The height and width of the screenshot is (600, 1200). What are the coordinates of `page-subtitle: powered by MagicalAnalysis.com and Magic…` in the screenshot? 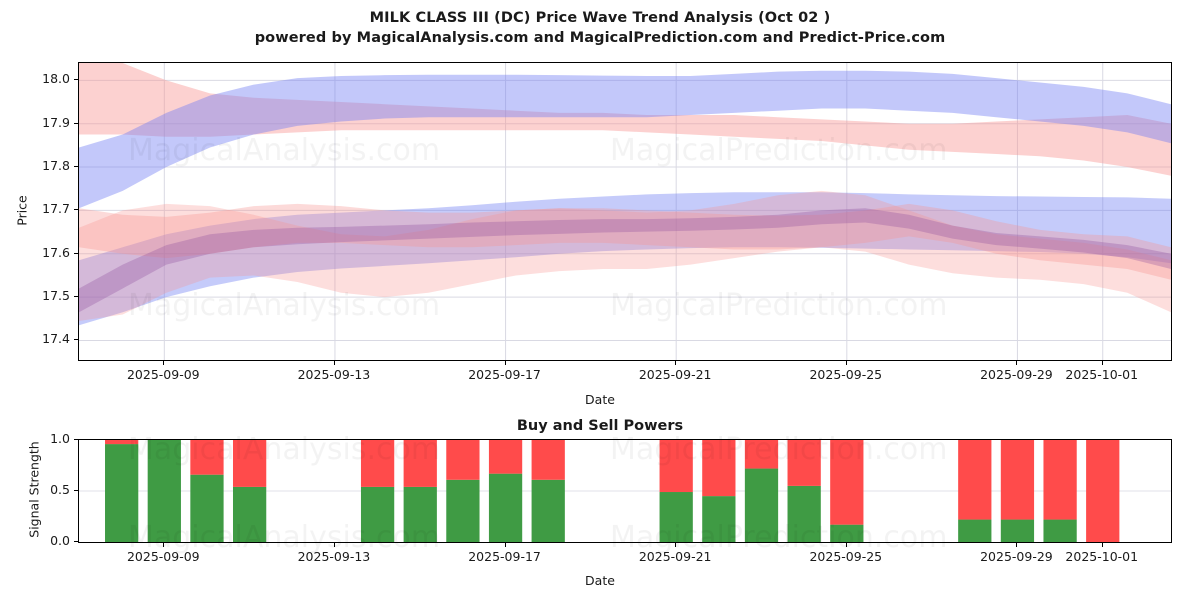 It's located at (600, 38).